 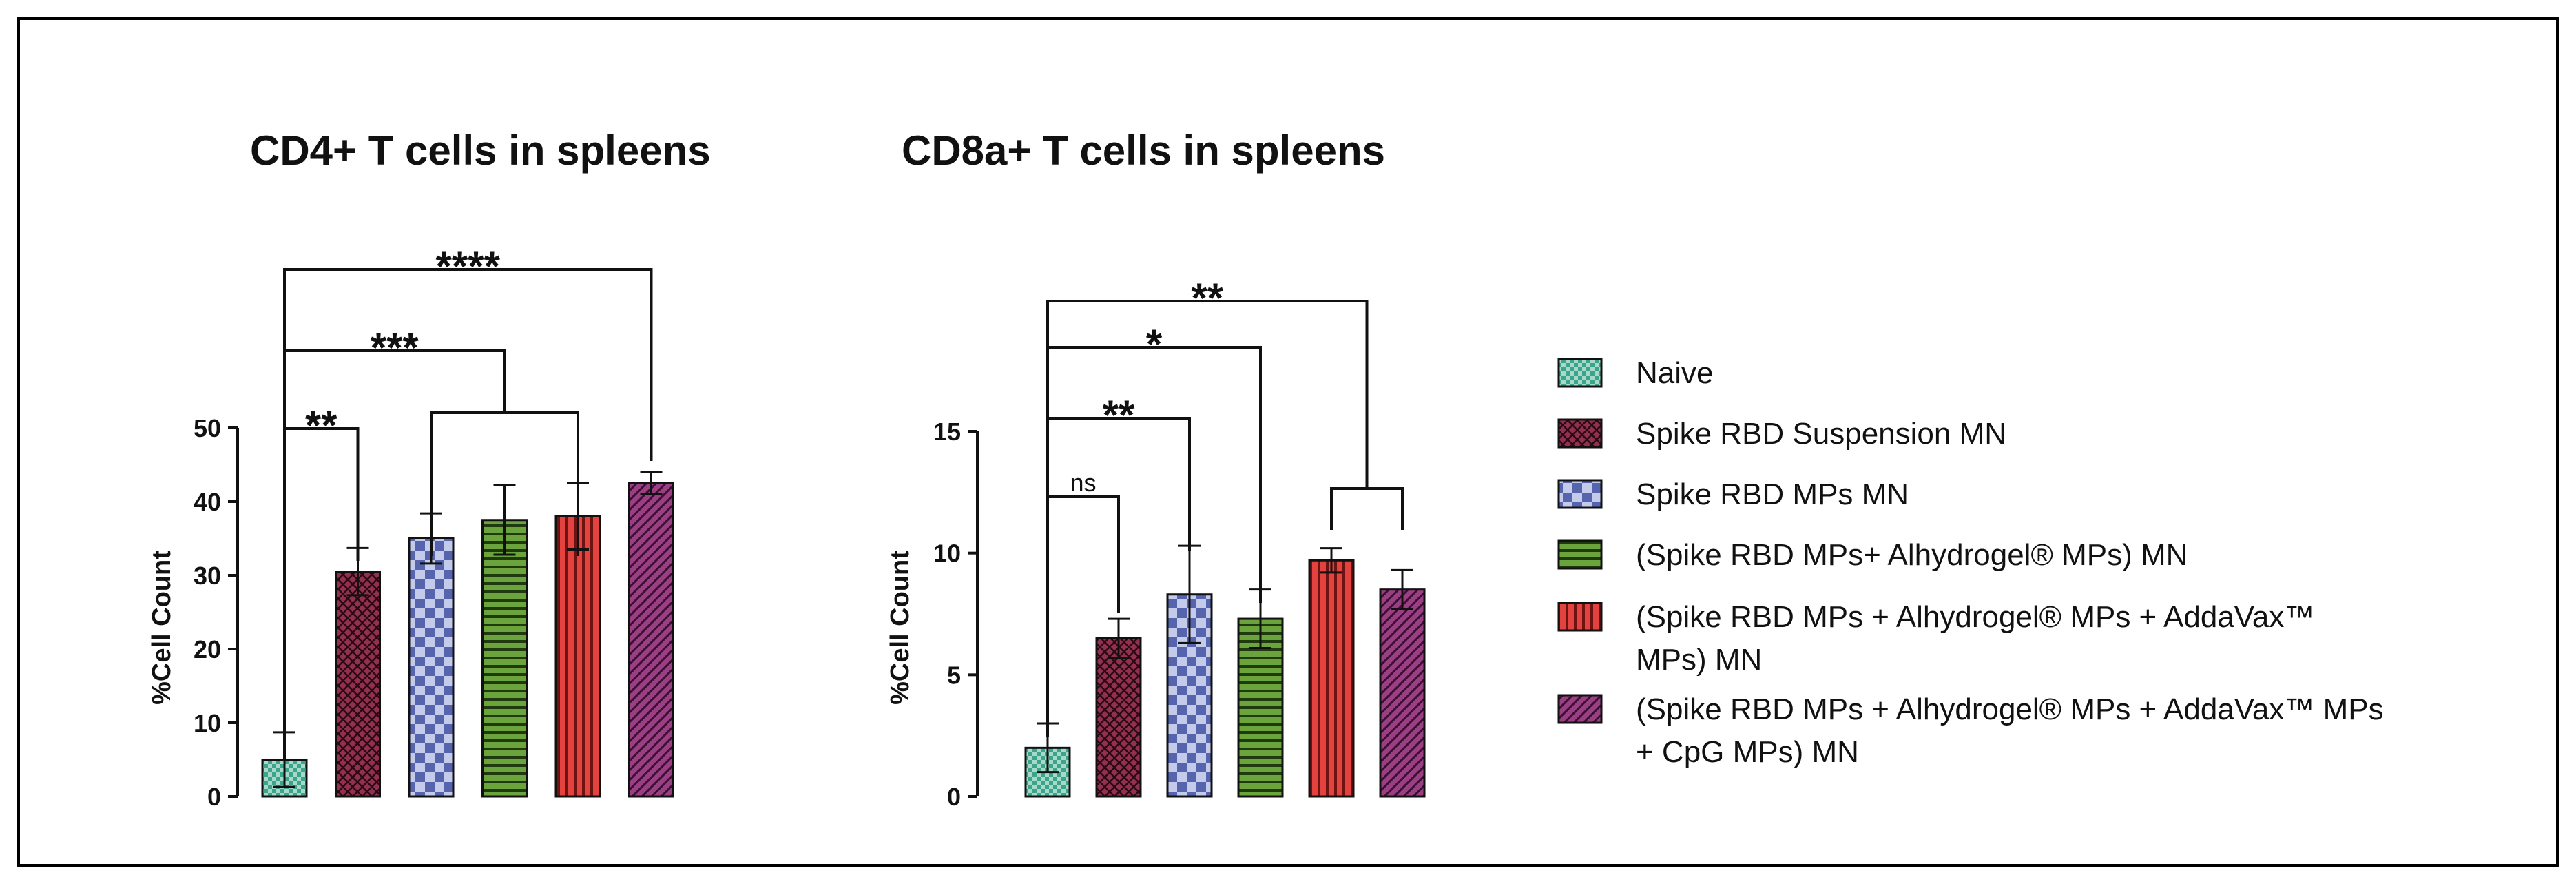 What do you see at coordinates (1821, 434) in the screenshot?
I see `legend-label-1: Spike RBD Suspension MN` at bounding box center [1821, 434].